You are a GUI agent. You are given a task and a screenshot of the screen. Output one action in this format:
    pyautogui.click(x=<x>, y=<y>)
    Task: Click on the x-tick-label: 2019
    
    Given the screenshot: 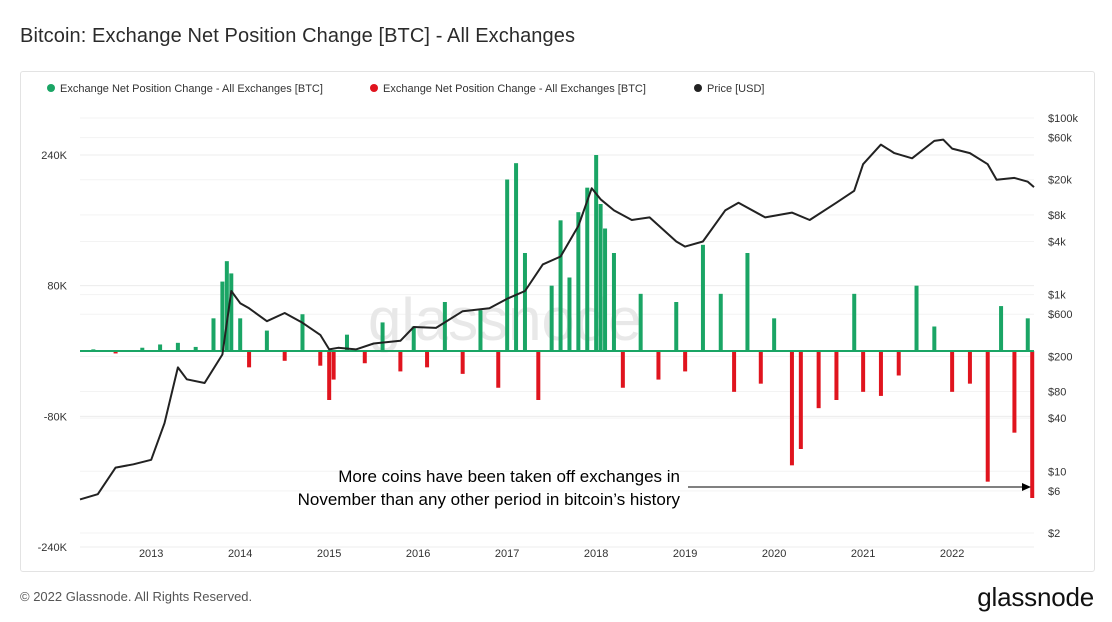 What is the action you would take?
    pyautogui.click(x=685, y=554)
    